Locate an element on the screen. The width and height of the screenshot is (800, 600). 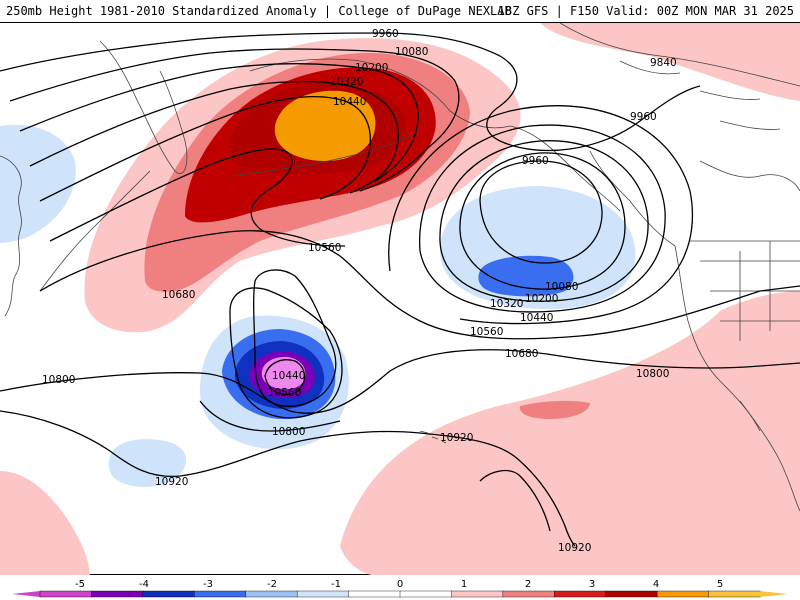
colorbar-tick-label: 2 is located at coordinates (528, 584).